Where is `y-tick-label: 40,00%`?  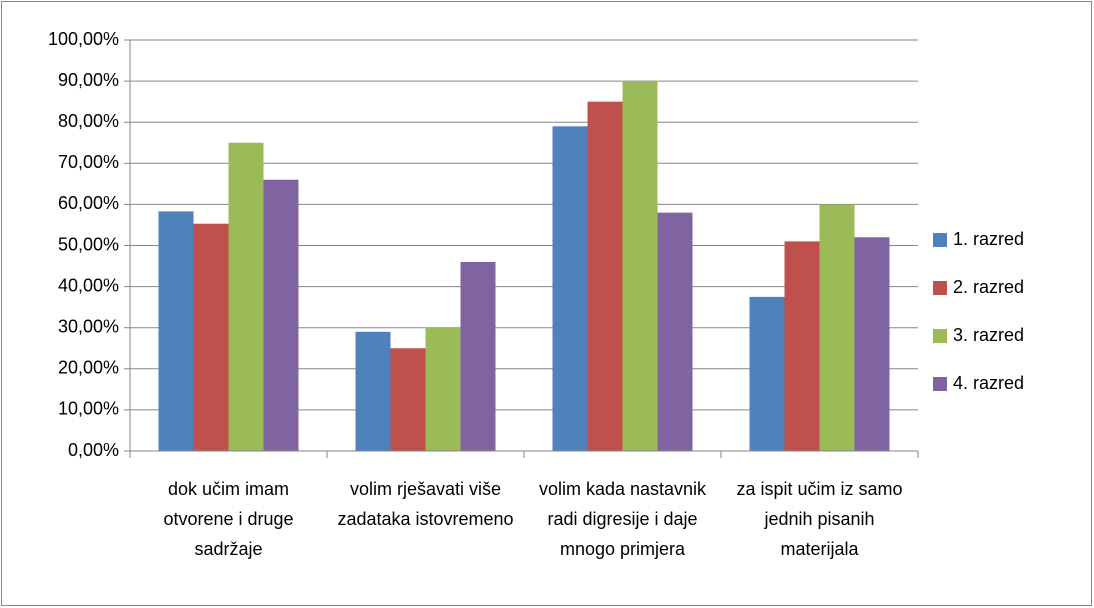 y-tick-label: 40,00% is located at coordinates (88, 285).